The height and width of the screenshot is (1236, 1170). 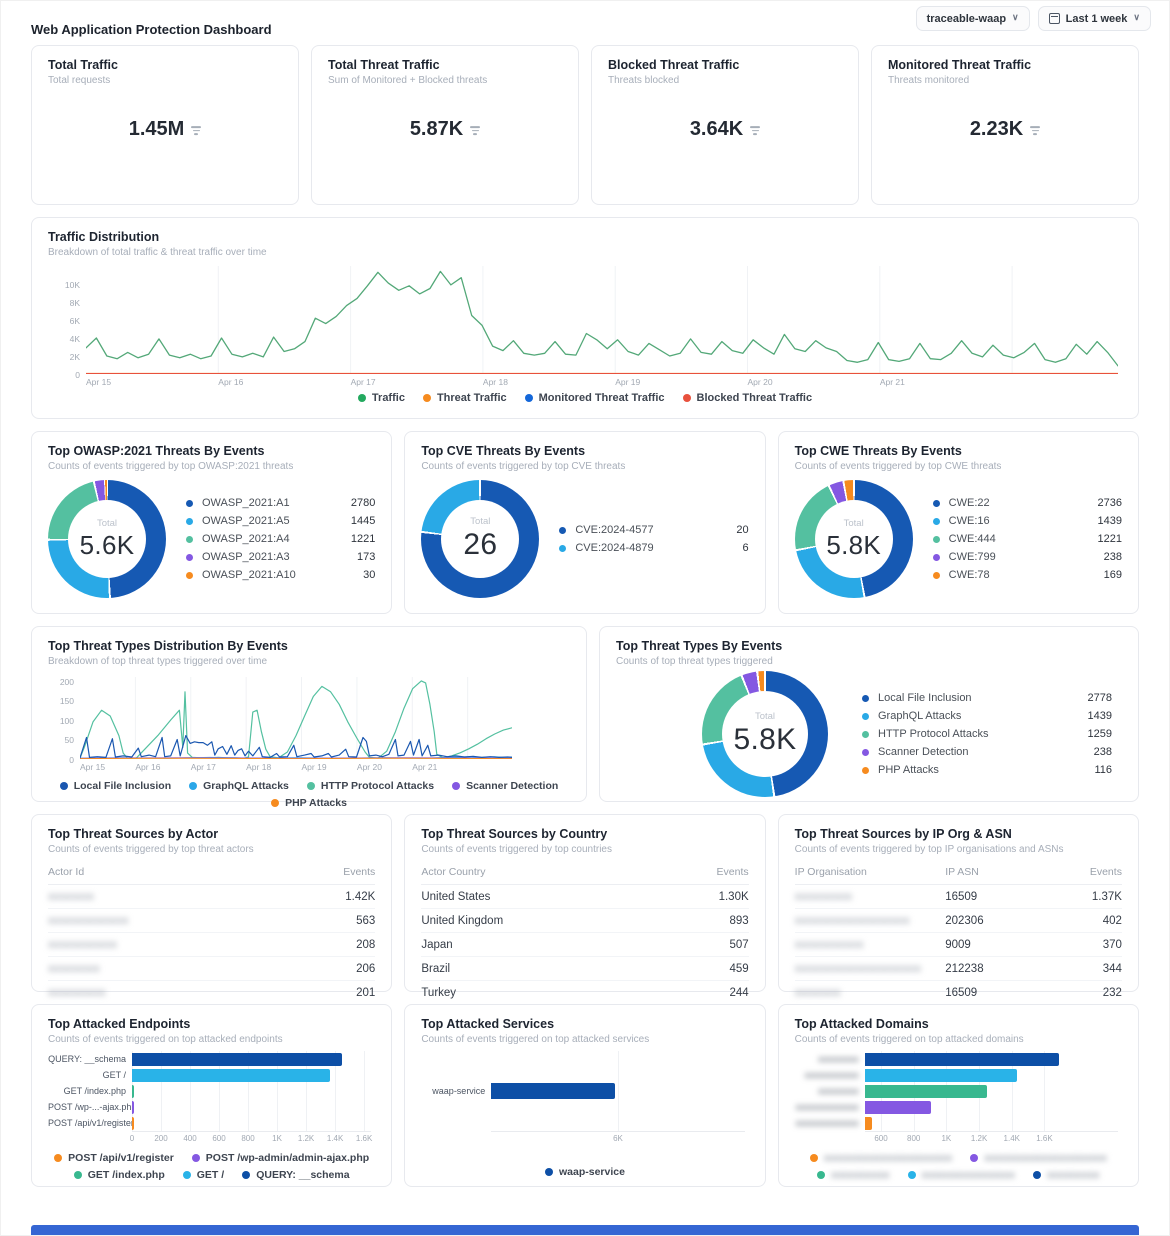 What do you see at coordinates (381, 398) in the screenshot?
I see `legend-item: Traffic` at bounding box center [381, 398].